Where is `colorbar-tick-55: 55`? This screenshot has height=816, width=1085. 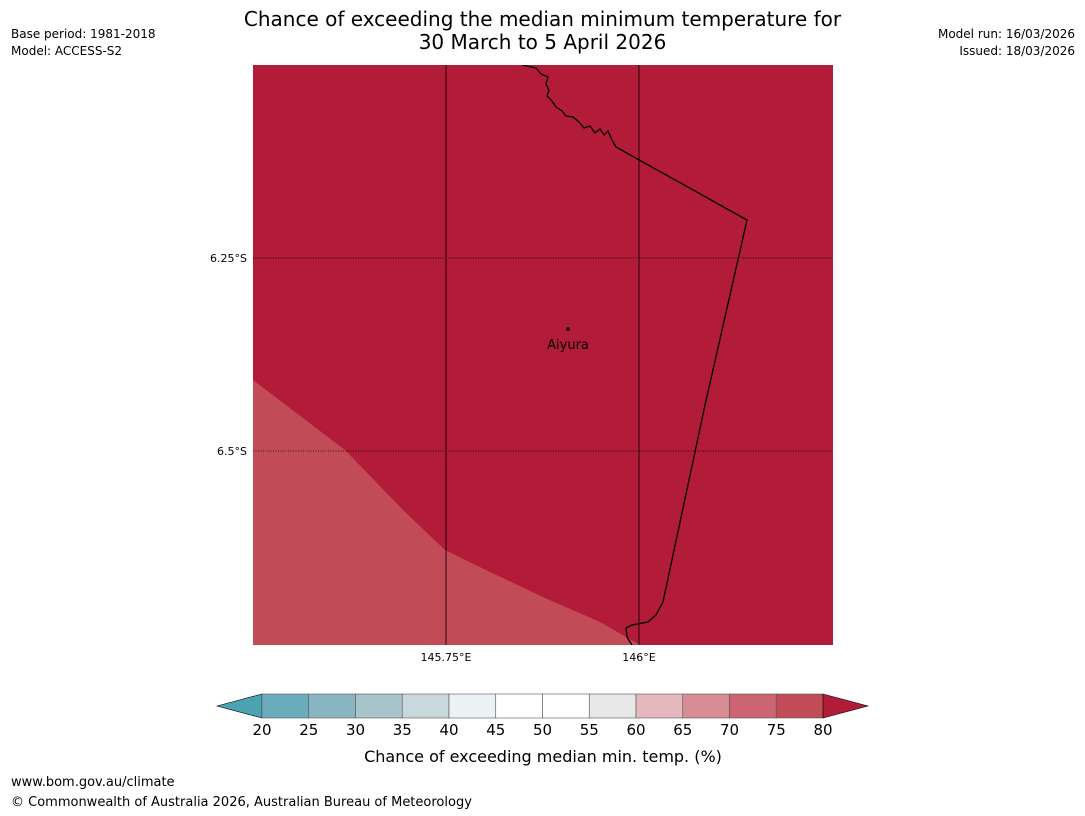 colorbar-tick-55: 55 is located at coordinates (589, 730).